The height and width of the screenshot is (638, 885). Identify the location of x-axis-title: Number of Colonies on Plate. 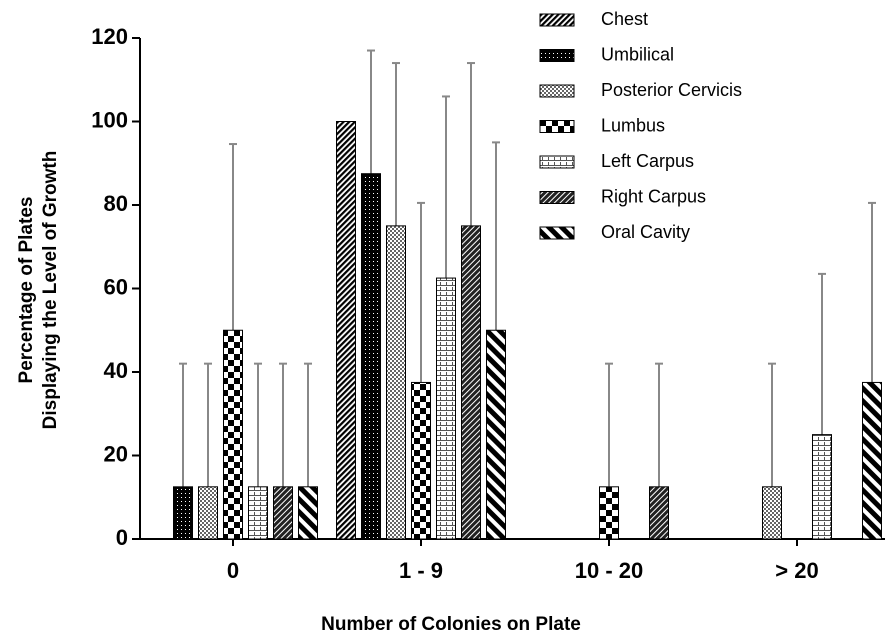
(451, 624).